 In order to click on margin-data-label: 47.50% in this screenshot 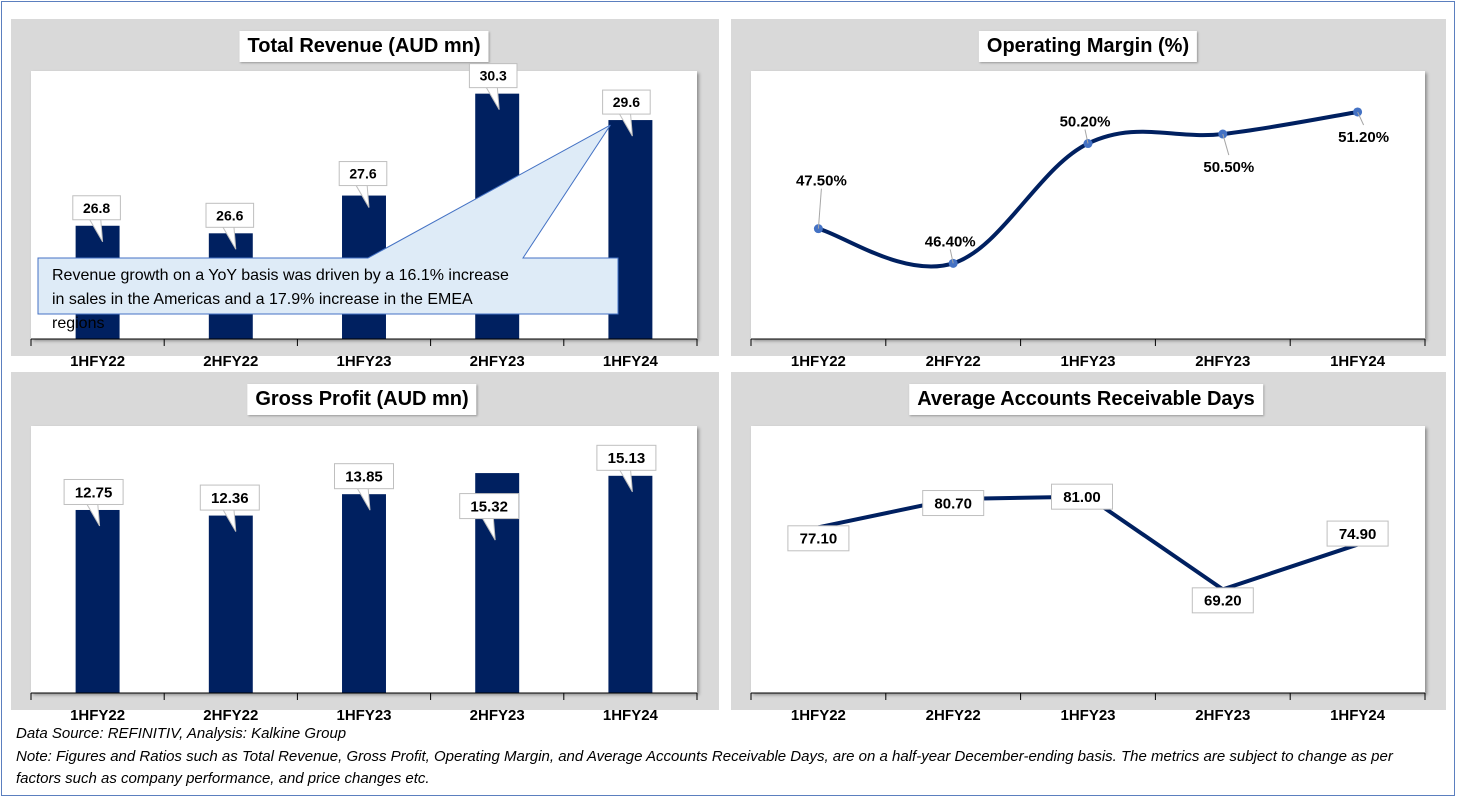, I will do `click(821, 181)`.